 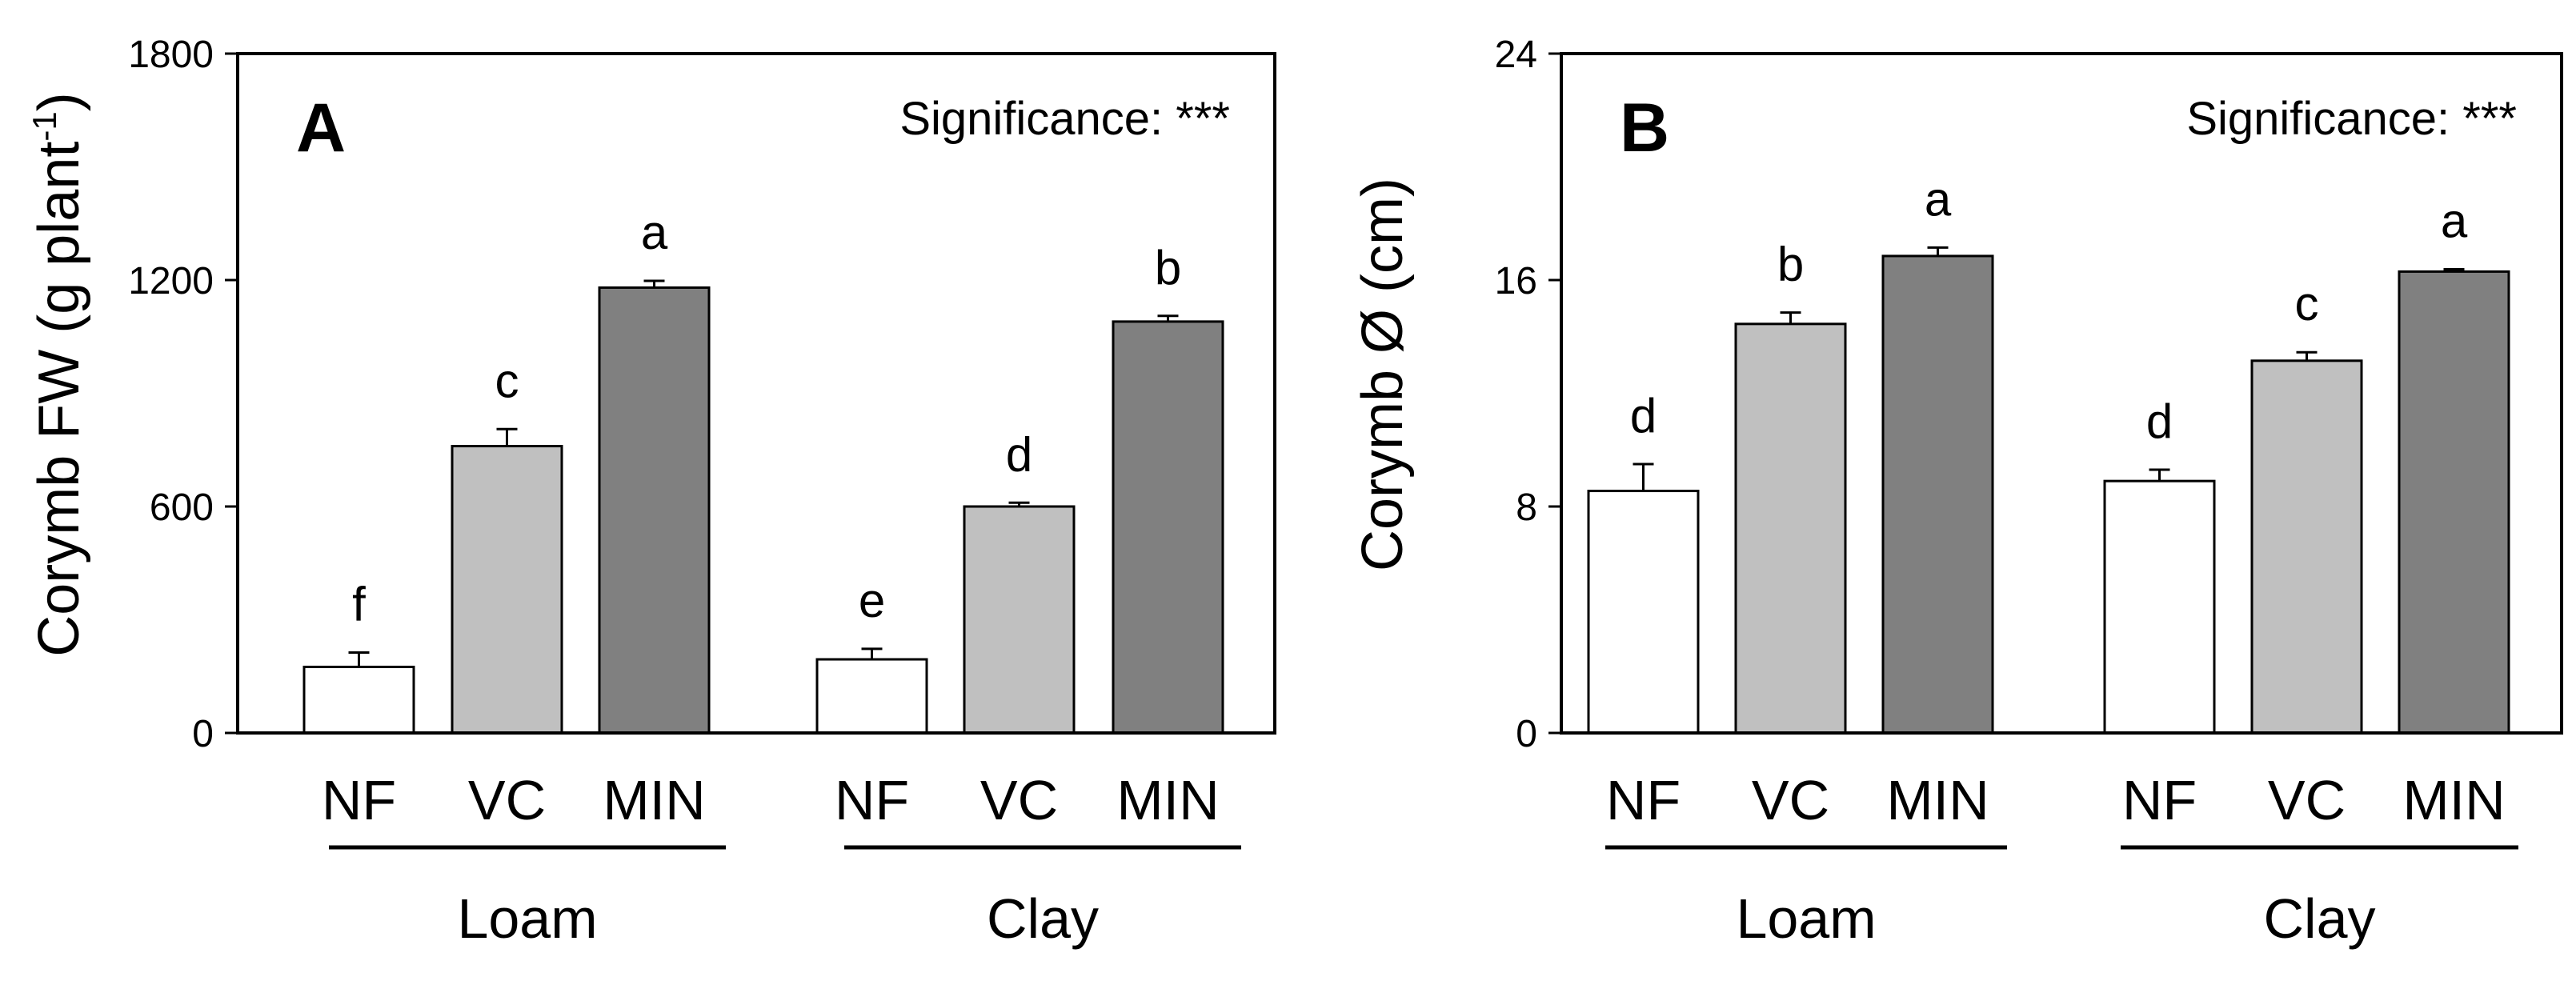 I want to click on significance-letter: f, so click(x=359, y=604).